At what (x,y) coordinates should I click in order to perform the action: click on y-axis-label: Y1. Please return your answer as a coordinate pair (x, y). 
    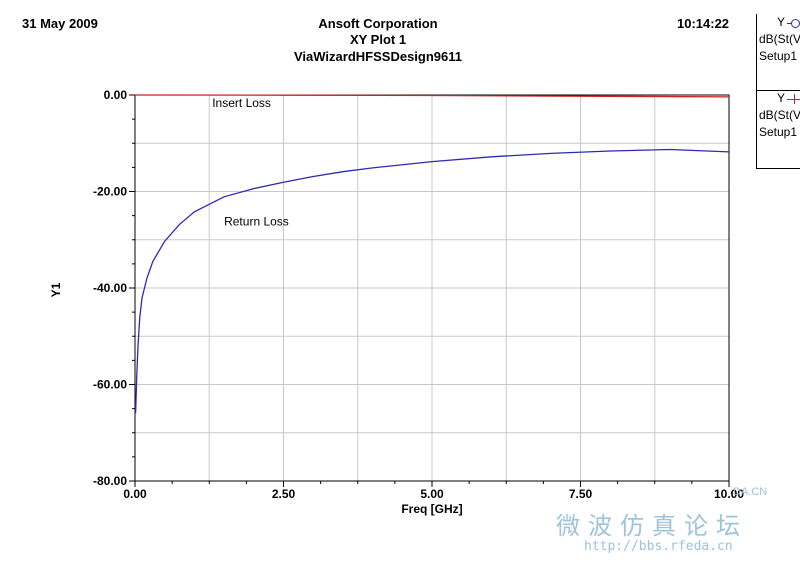
    Looking at the image, I should click on (56, 289).